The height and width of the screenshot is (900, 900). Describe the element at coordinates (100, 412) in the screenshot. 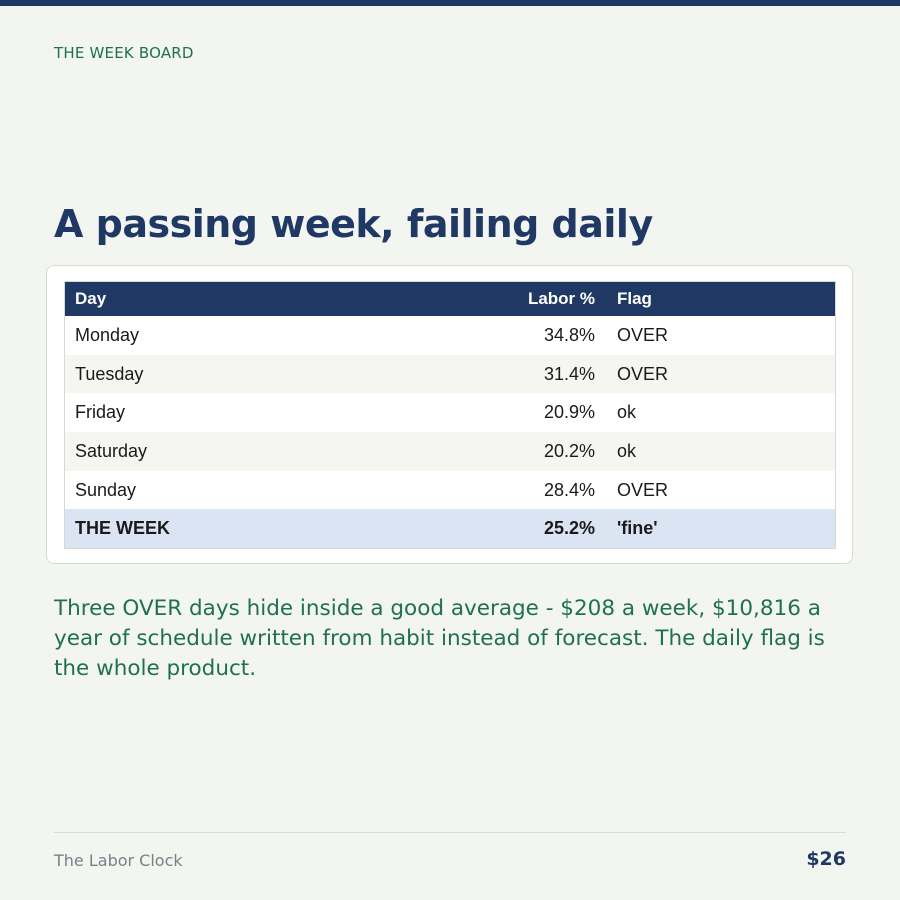

I see `table-cell: Friday` at that location.